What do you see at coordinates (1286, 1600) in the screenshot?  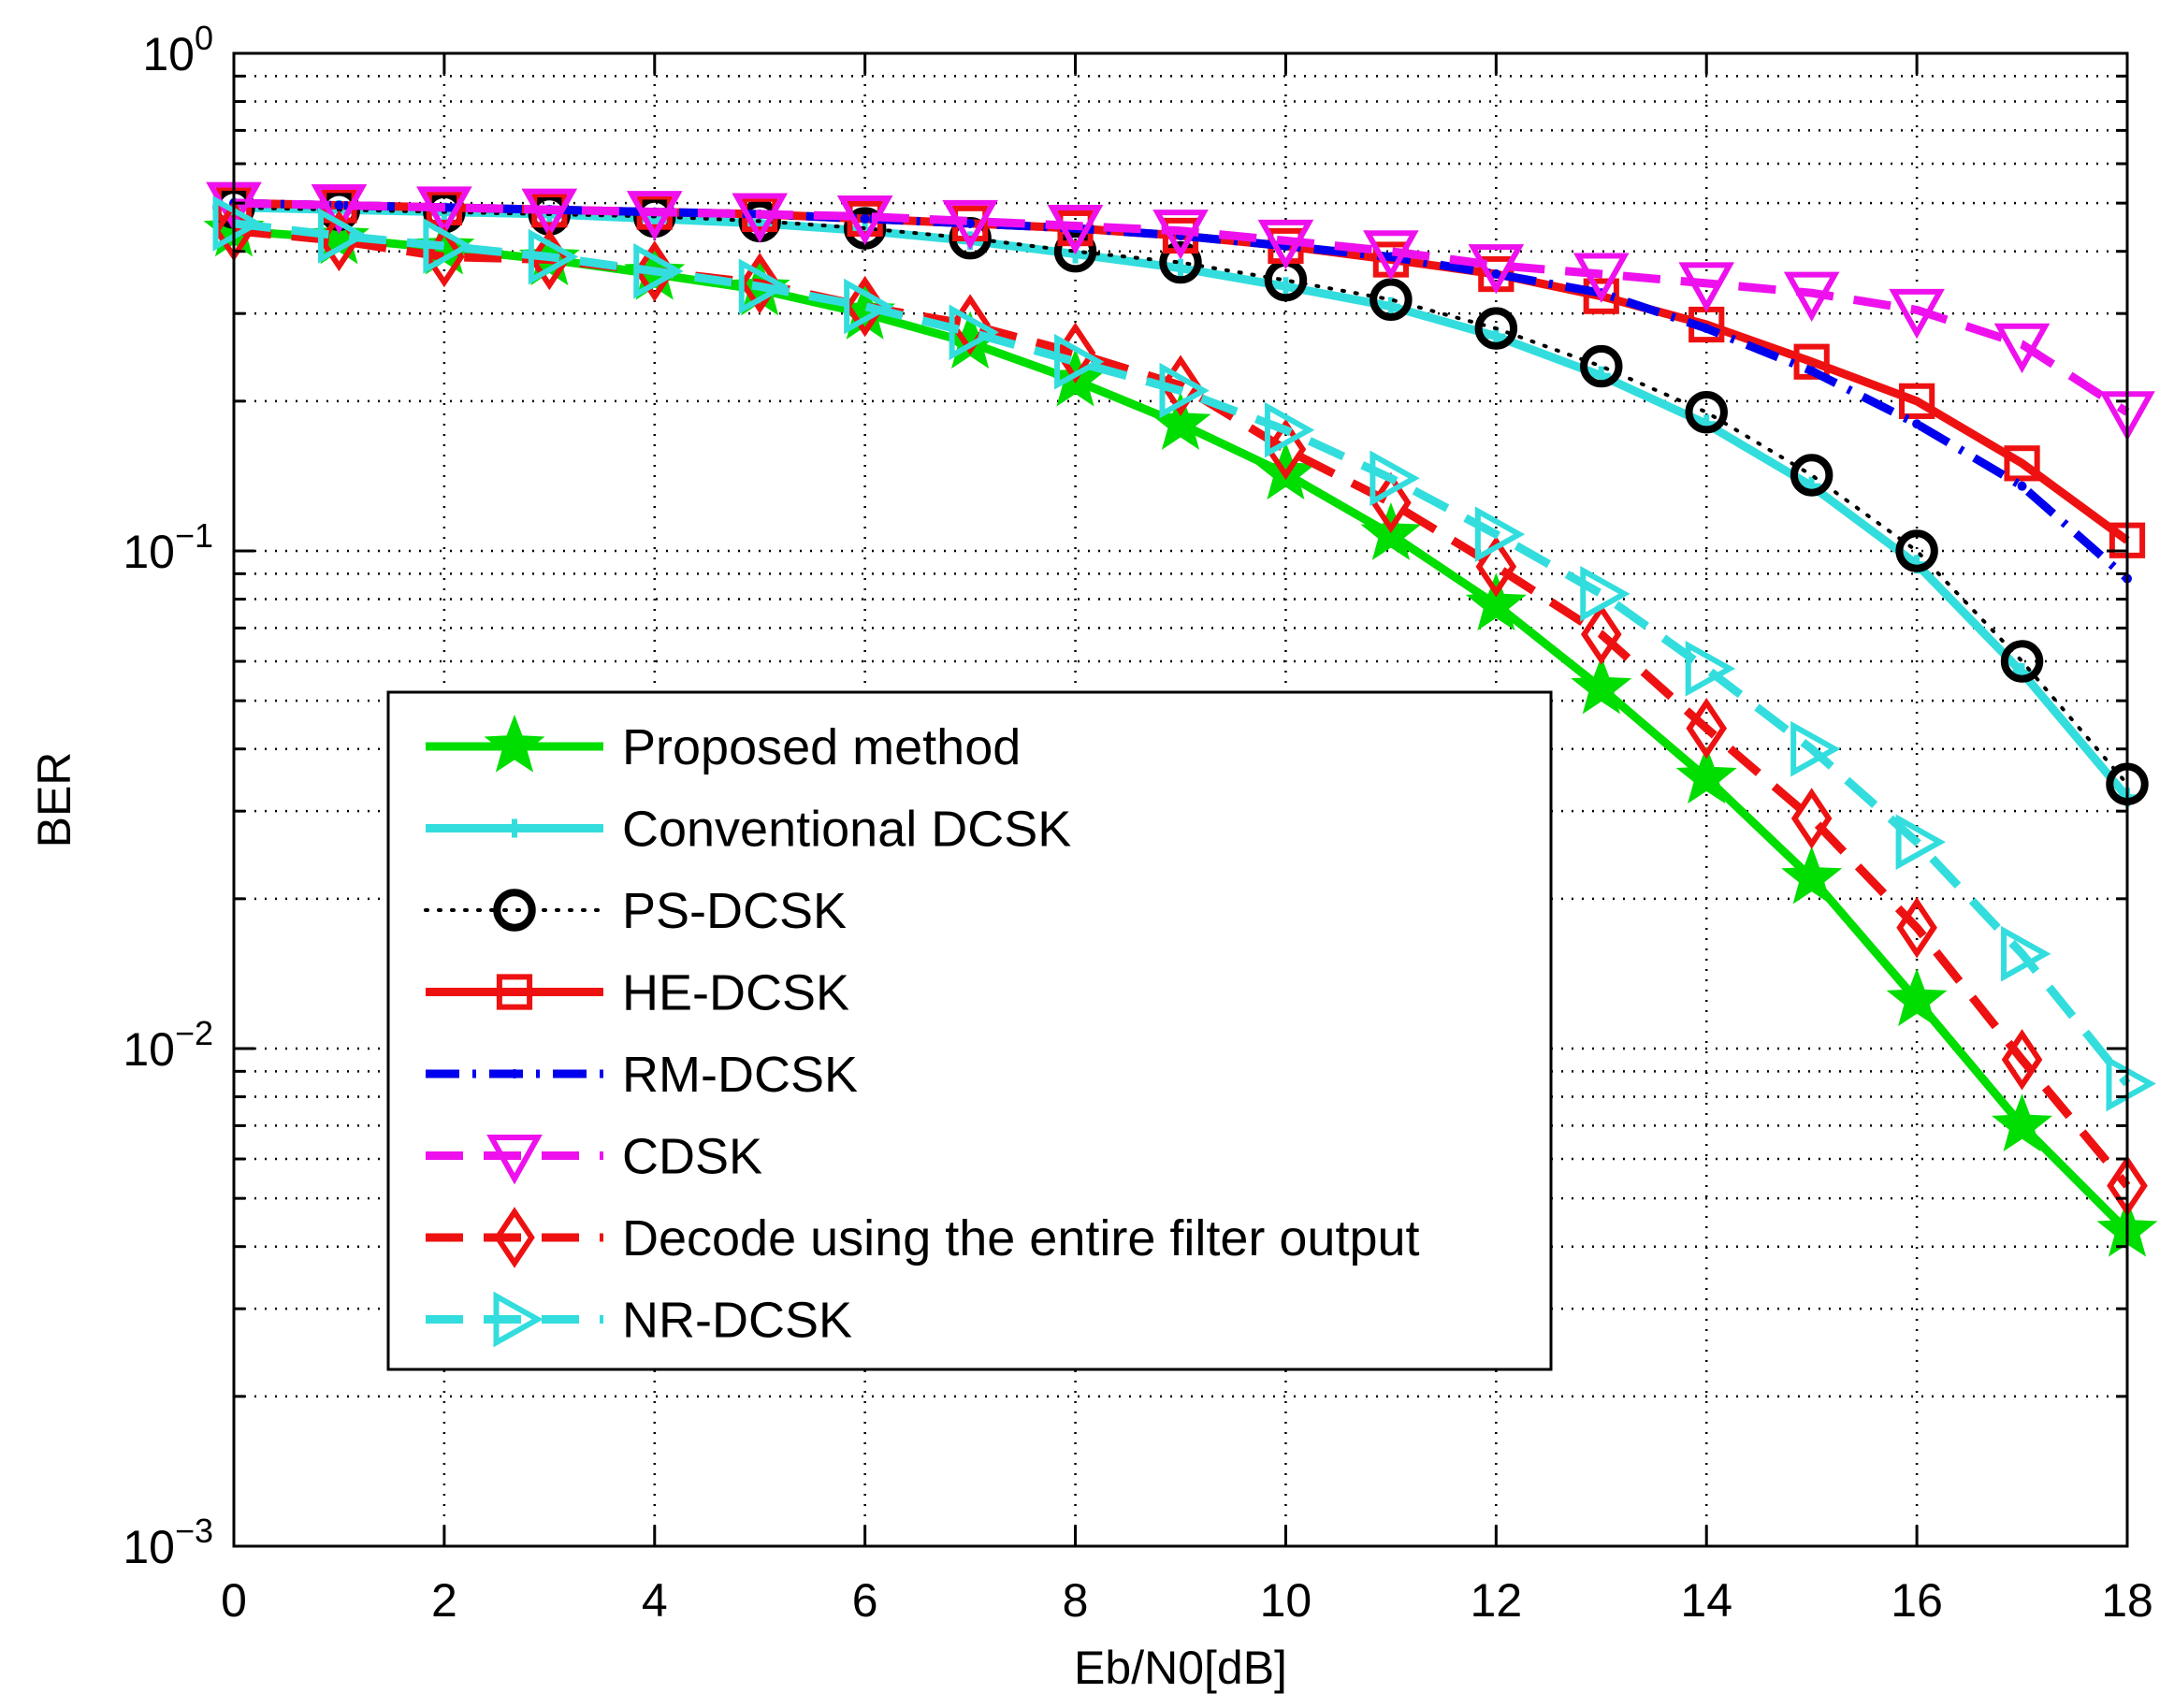 I see `x-tick-label: 10` at bounding box center [1286, 1600].